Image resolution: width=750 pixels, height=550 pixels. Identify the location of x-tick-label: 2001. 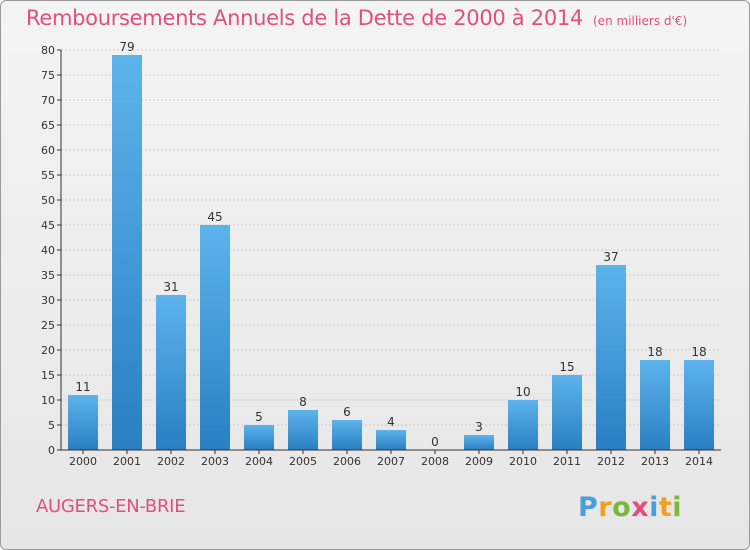
(127, 461).